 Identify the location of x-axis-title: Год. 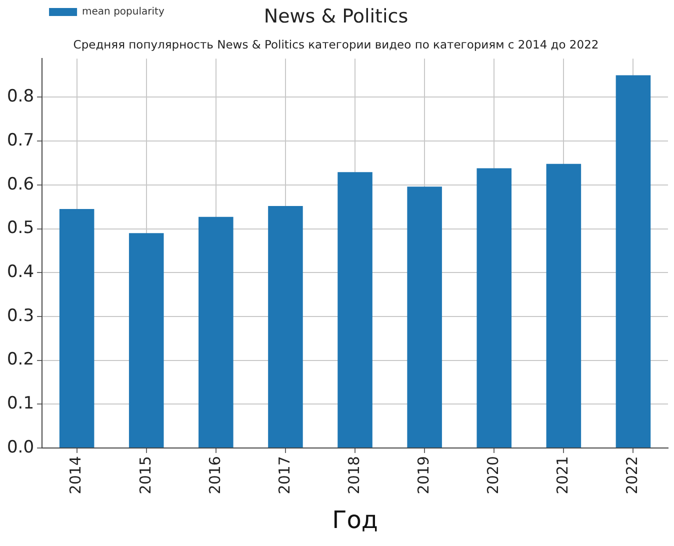
(355, 520).